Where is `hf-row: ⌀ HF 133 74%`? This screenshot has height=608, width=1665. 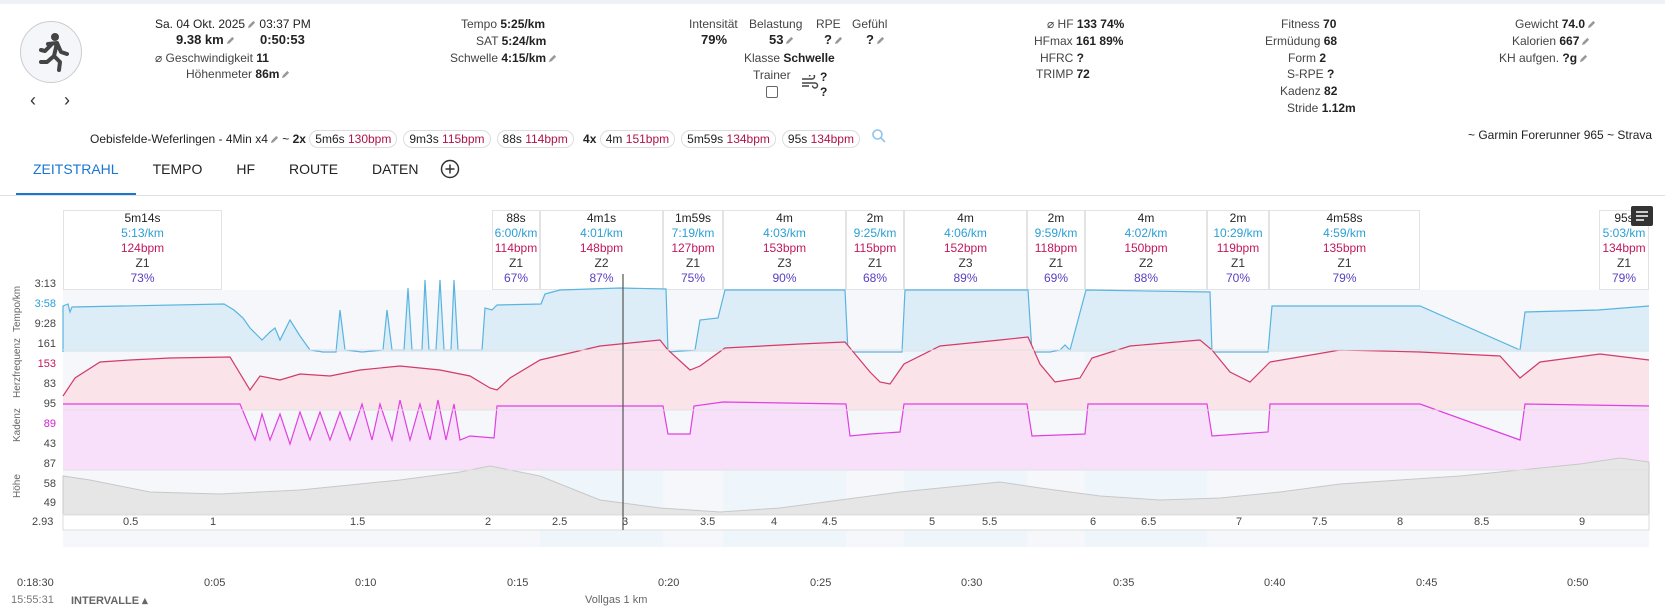
hf-row: ⌀ HF 133 74% is located at coordinates (1086, 24).